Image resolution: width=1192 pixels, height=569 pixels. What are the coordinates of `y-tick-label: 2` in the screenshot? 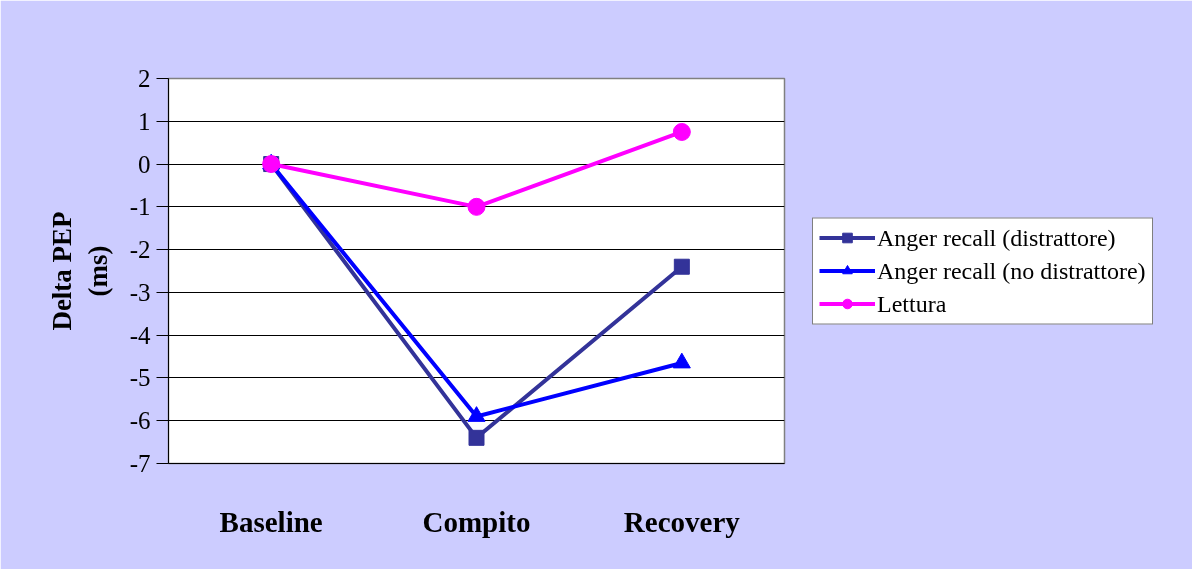 It's located at (144, 78).